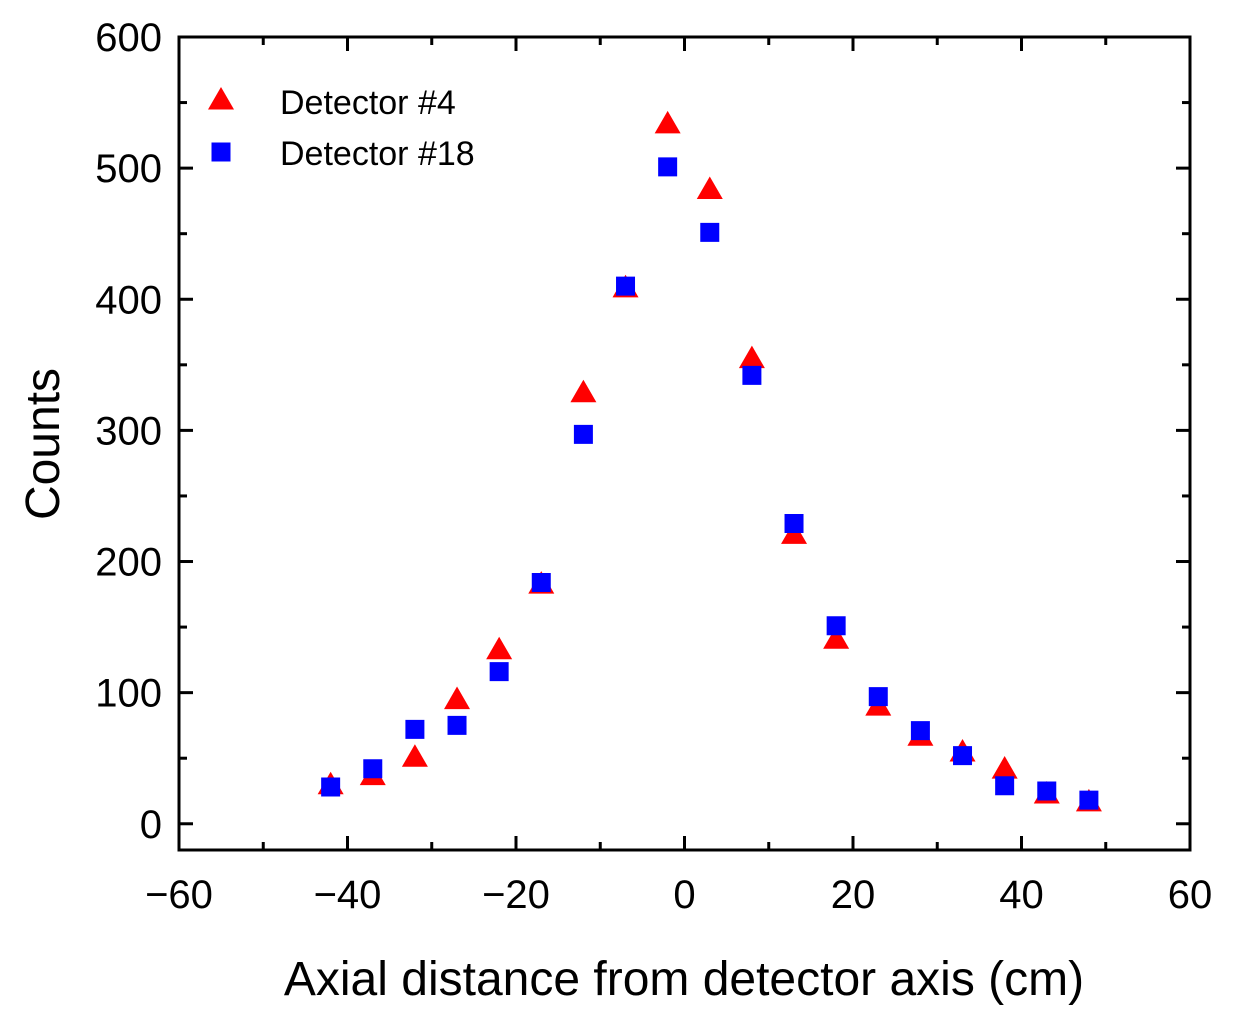 This screenshot has width=1239, height=1026. Describe the element at coordinates (151, 825) in the screenshot. I see `y-tick-label: 0` at that location.